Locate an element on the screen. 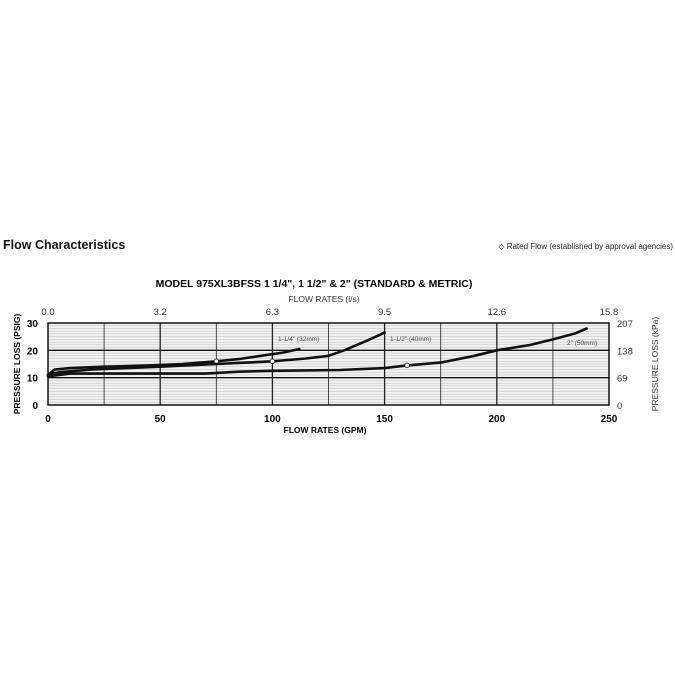 The width and height of the screenshot is (675, 675). series-label: 1-1/4" (32mm) is located at coordinates (298, 339).